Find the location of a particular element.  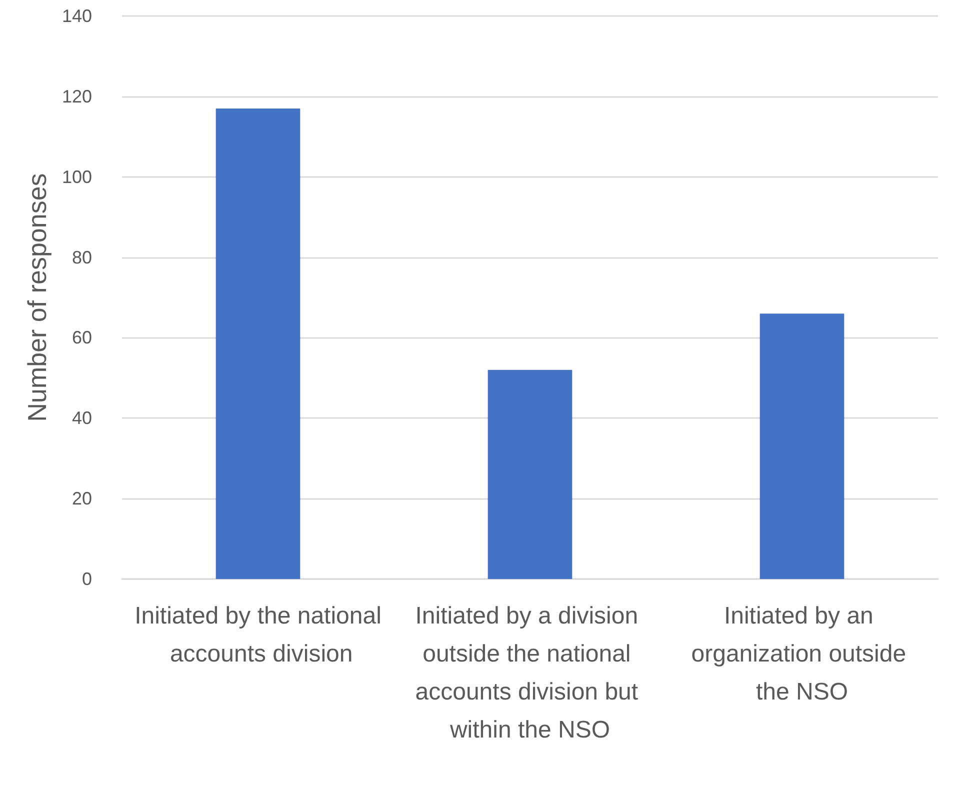

y-tick-label: 40 is located at coordinates (82, 418).